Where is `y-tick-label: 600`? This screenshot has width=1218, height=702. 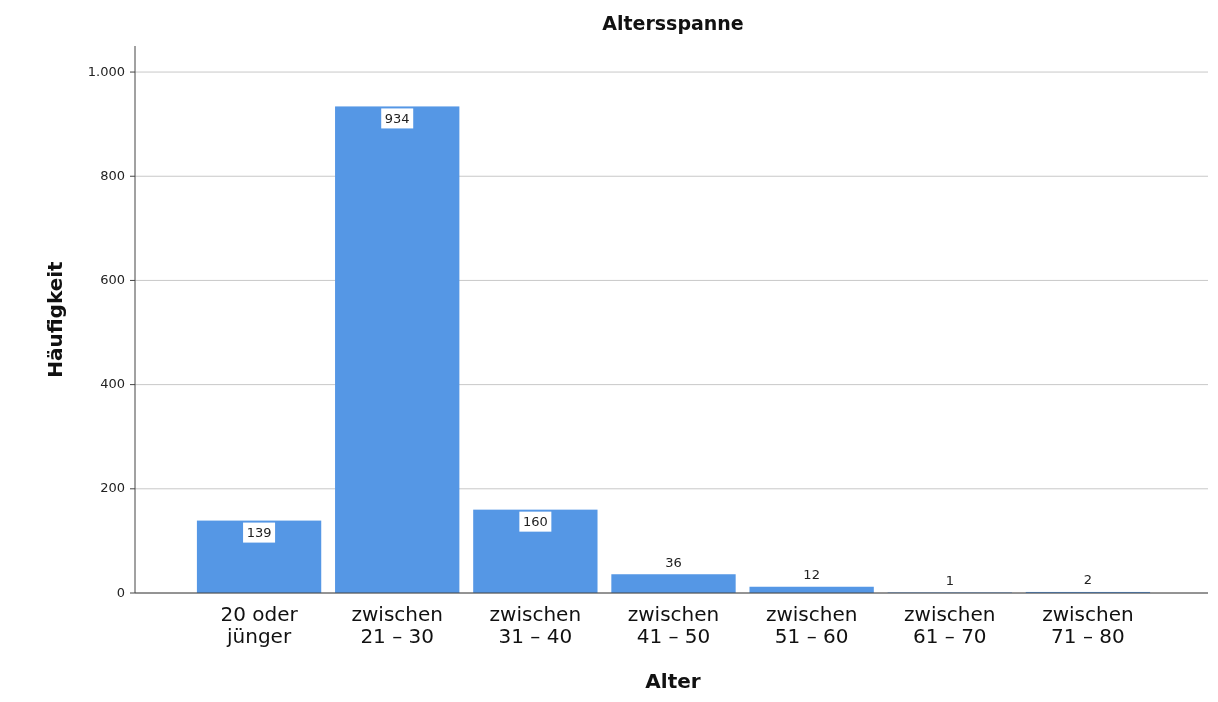 y-tick-label: 600 is located at coordinates (112, 279).